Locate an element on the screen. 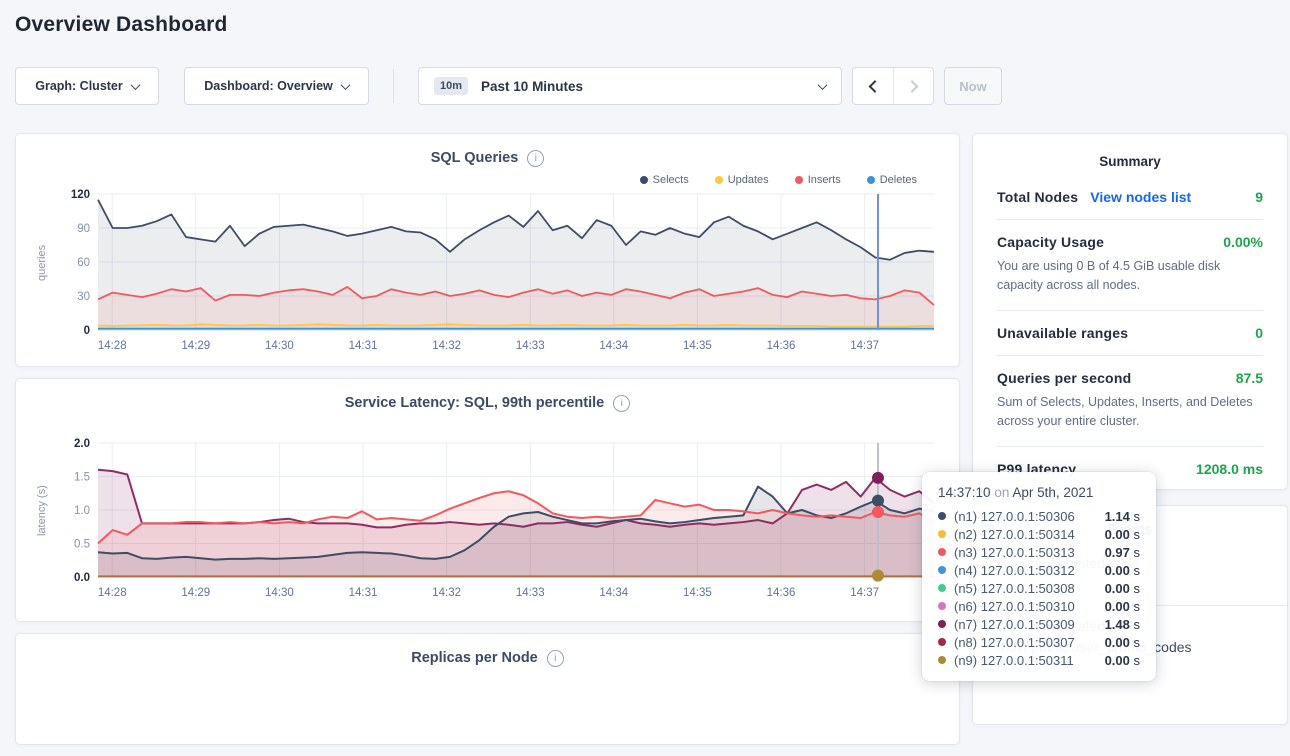 The width and height of the screenshot is (1290, 756). tooltip-row: (n9) 127.0.0.1:50311 0.00 s is located at coordinates (1039, 660).